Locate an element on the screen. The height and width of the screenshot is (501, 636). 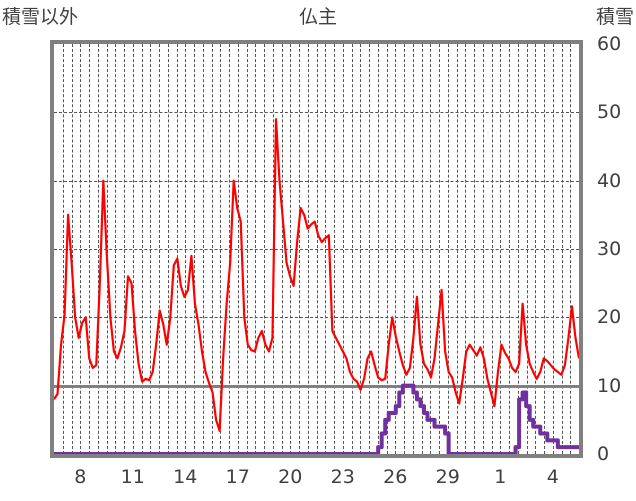
snow-depth-line is located at coordinates (316, 418).